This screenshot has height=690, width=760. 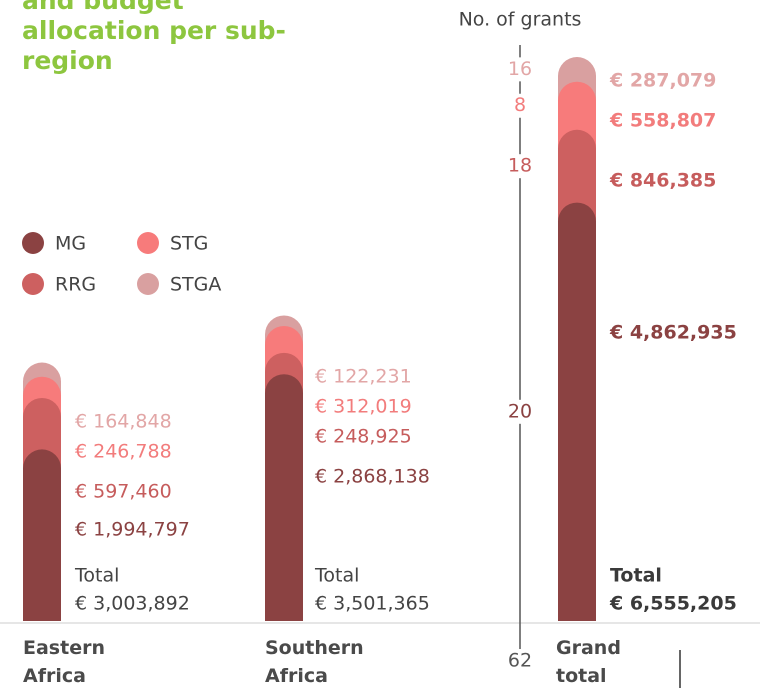 I want to click on value-label: € 558,807, so click(x=662, y=121).